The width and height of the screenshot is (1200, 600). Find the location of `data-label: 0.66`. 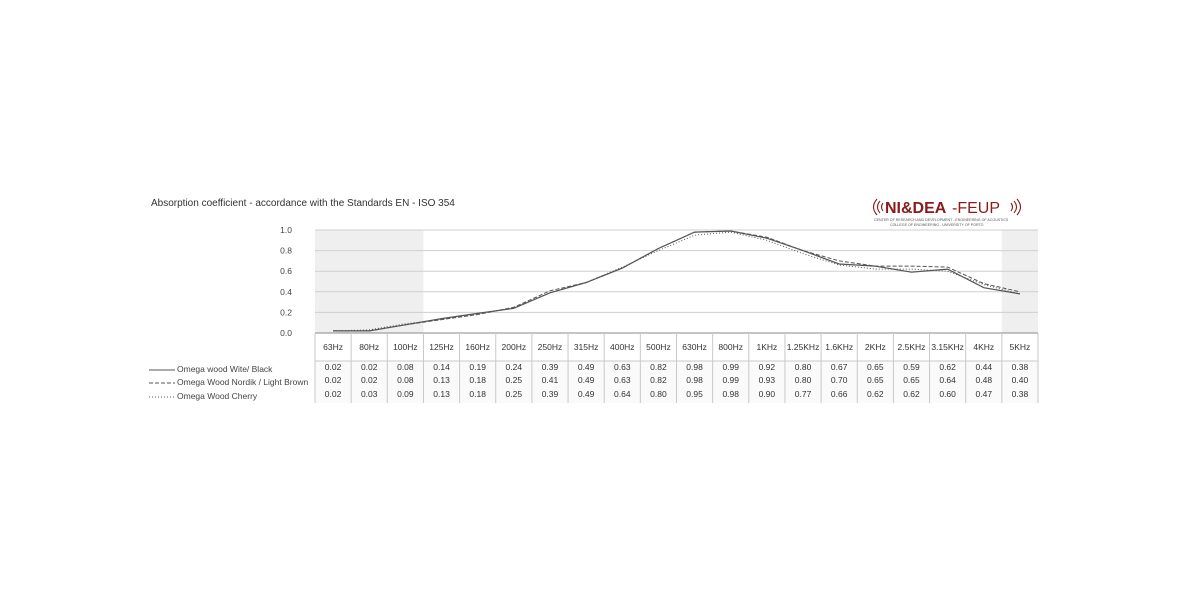

data-label: 0.66 is located at coordinates (839, 394).